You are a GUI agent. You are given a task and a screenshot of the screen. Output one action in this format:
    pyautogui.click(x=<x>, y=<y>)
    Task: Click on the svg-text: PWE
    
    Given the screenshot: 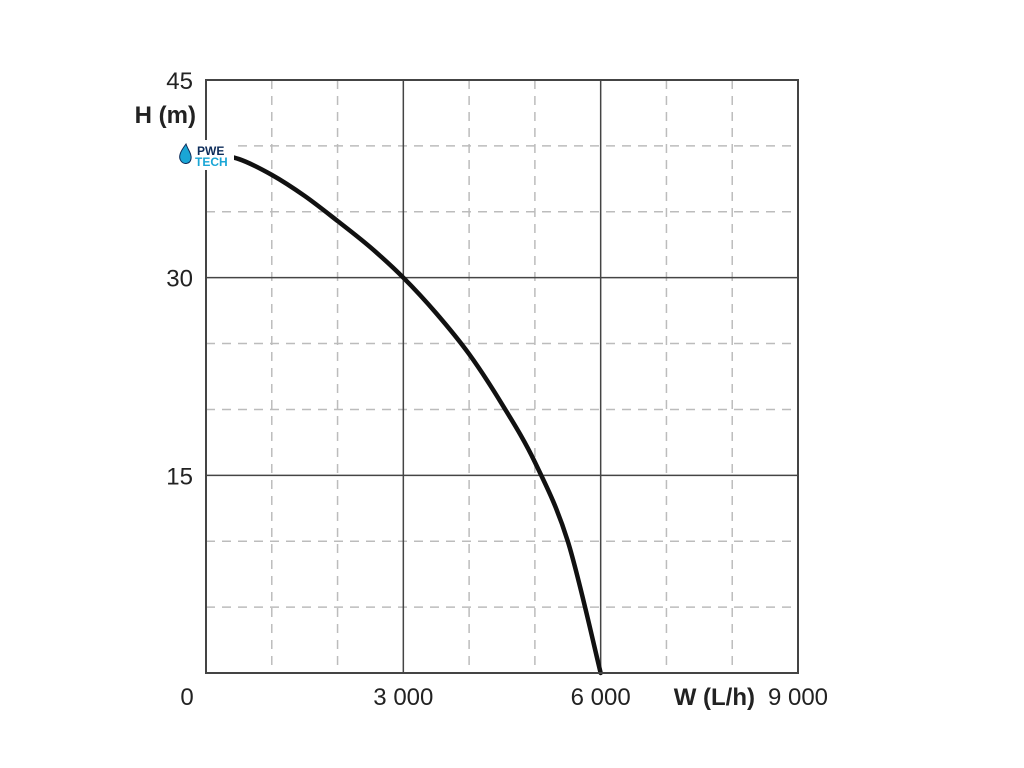 What is the action you would take?
    pyautogui.click(x=210, y=151)
    